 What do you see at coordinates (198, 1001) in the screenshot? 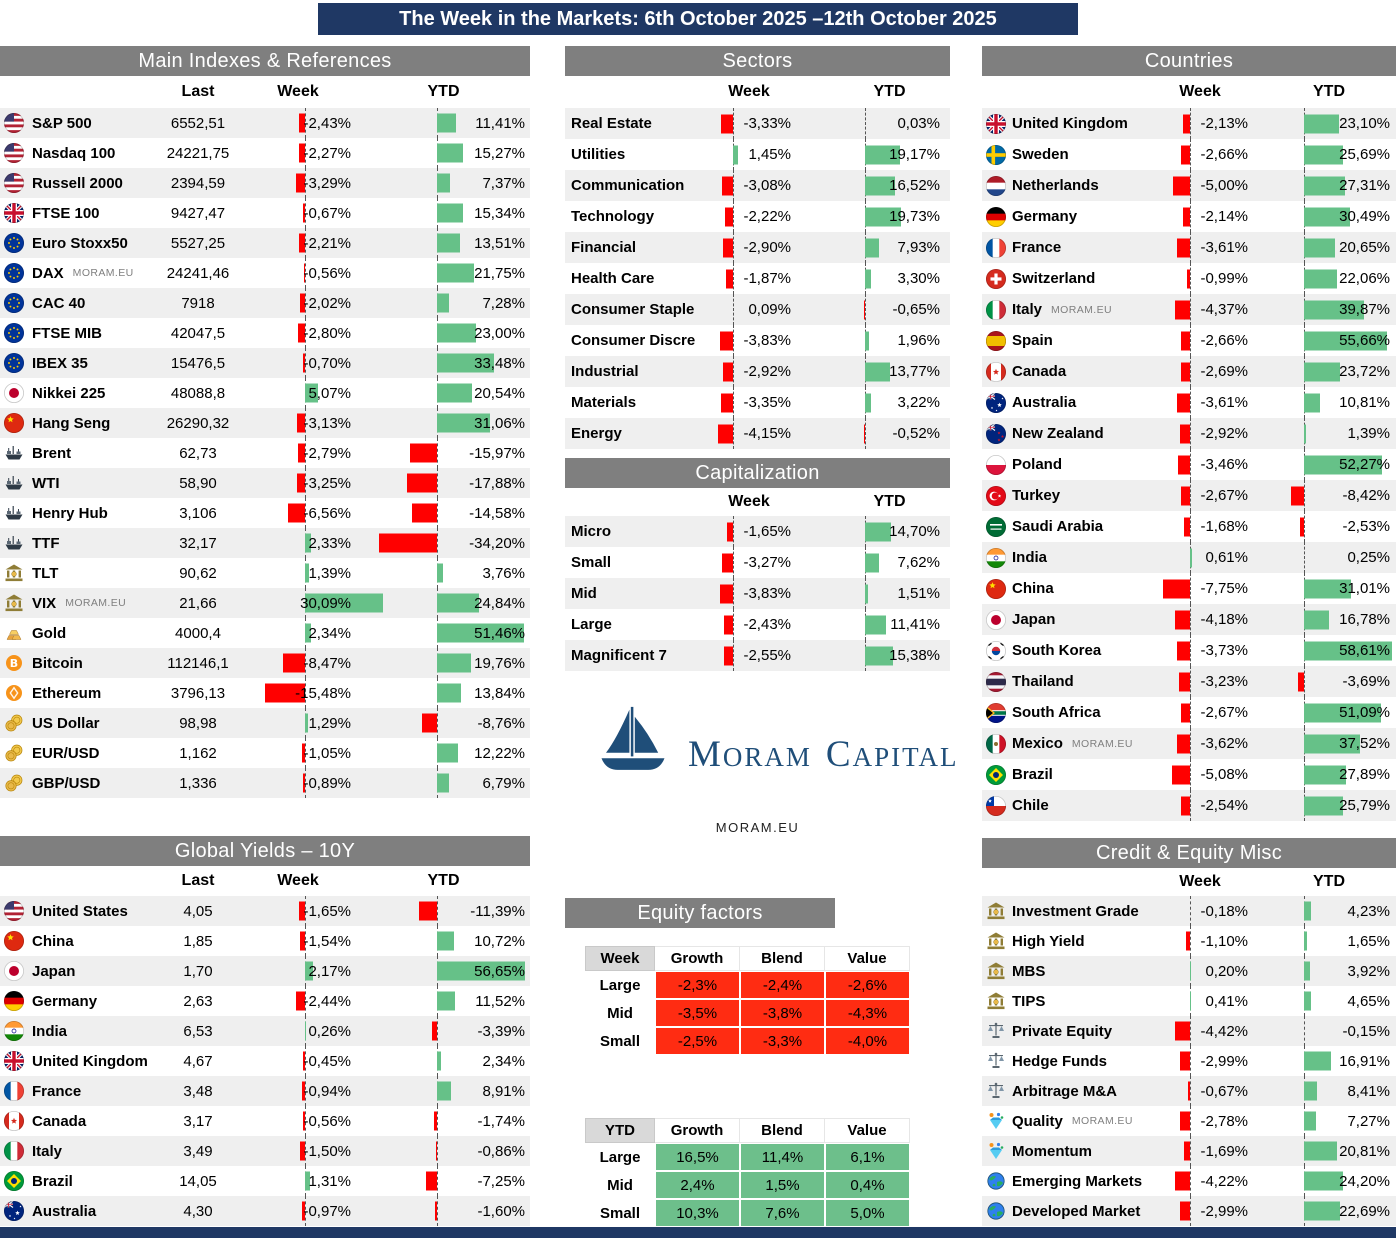
I see `cell-last: 2,63` at bounding box center [198, 1001].